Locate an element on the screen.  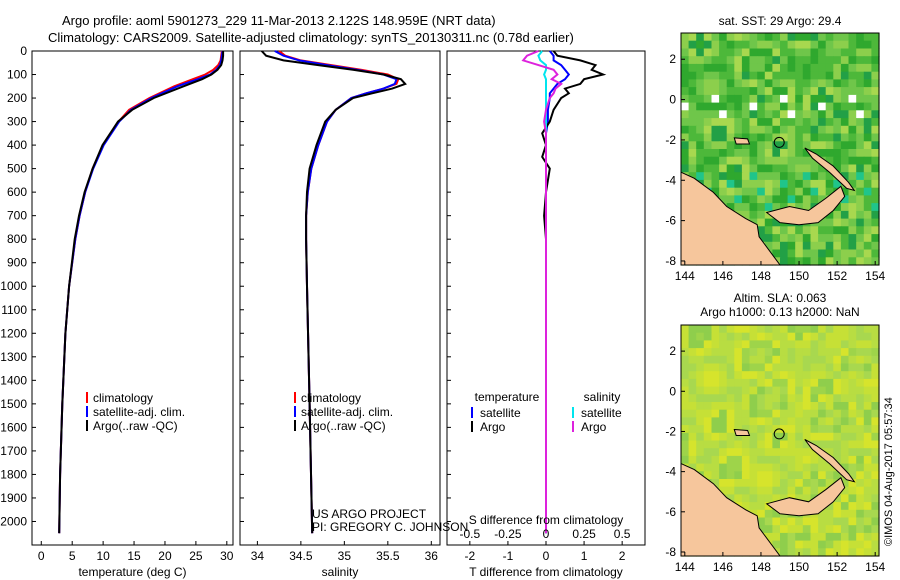
sst-map-xtick-label: 150 is located at coordinates (799, 276).